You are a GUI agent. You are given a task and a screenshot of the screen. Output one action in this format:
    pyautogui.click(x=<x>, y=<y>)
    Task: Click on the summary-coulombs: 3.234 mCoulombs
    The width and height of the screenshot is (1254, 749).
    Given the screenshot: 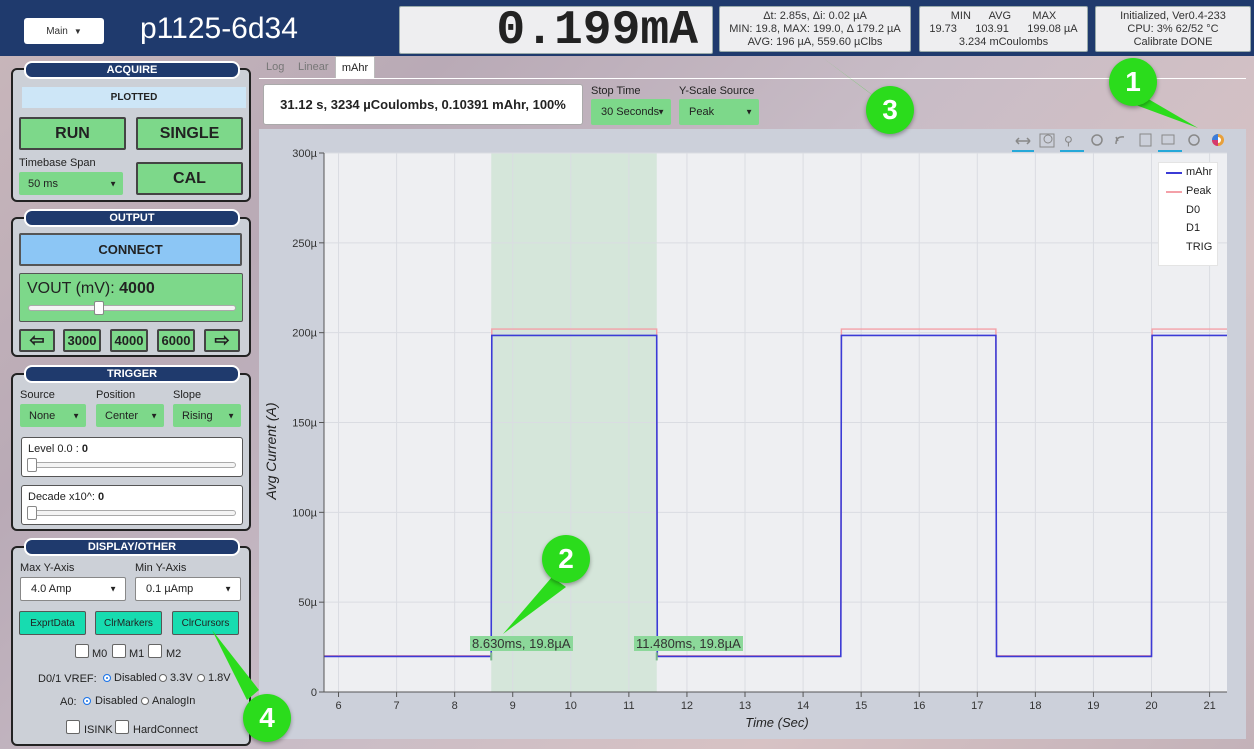 What is the action you would take?
    pyautogui.click(x=1003, y=42)
    